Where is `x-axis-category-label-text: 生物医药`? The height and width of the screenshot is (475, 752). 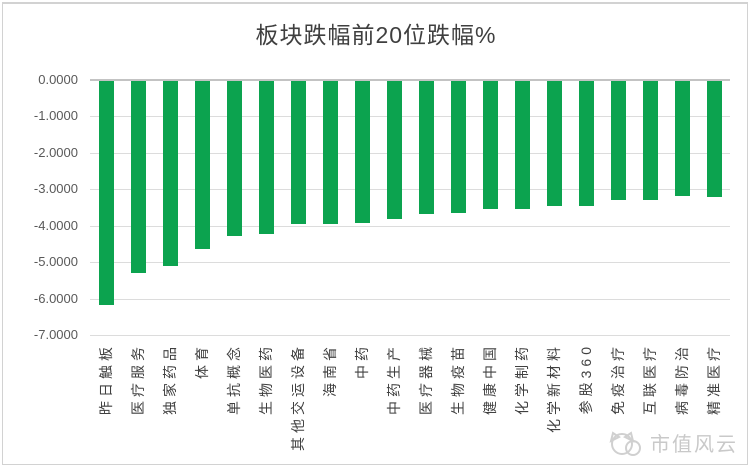
x-axis-category-label-text: 生物医药 is located at coordinates (266, 379).